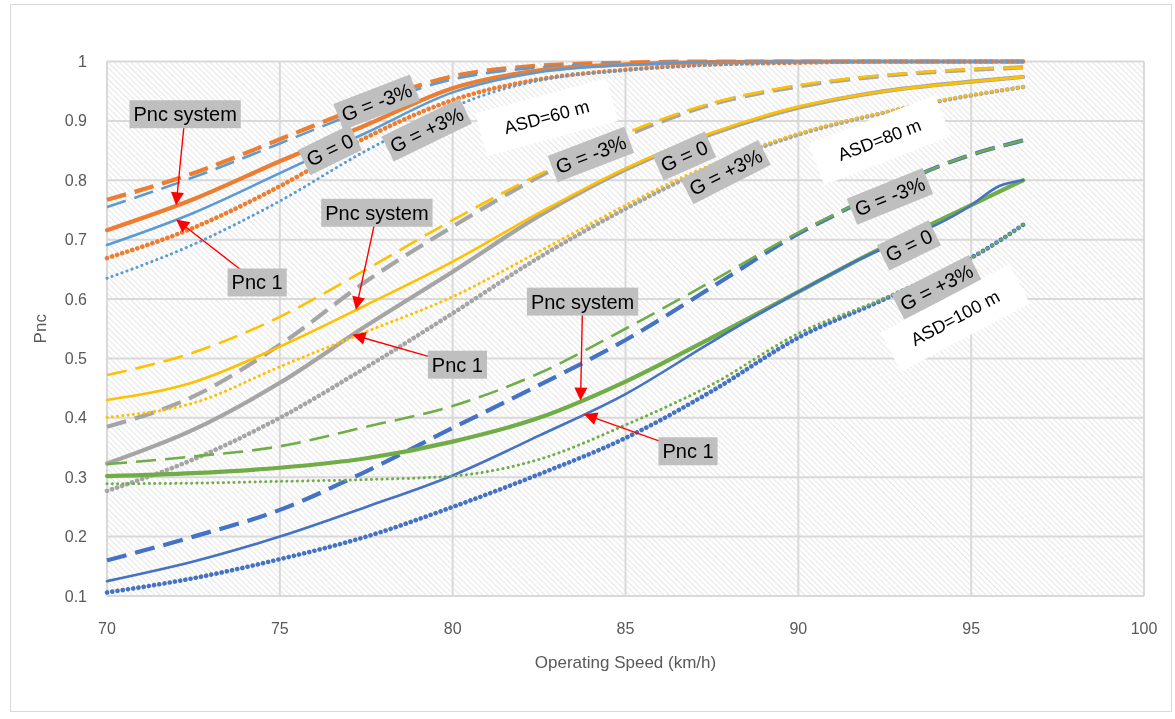 The height and width of the screenshot is (719, 1175). What do you see at coordinates (83, 61) in the screenshot?
I see `y-tick-label: 1` at bounding box center [83, 61].